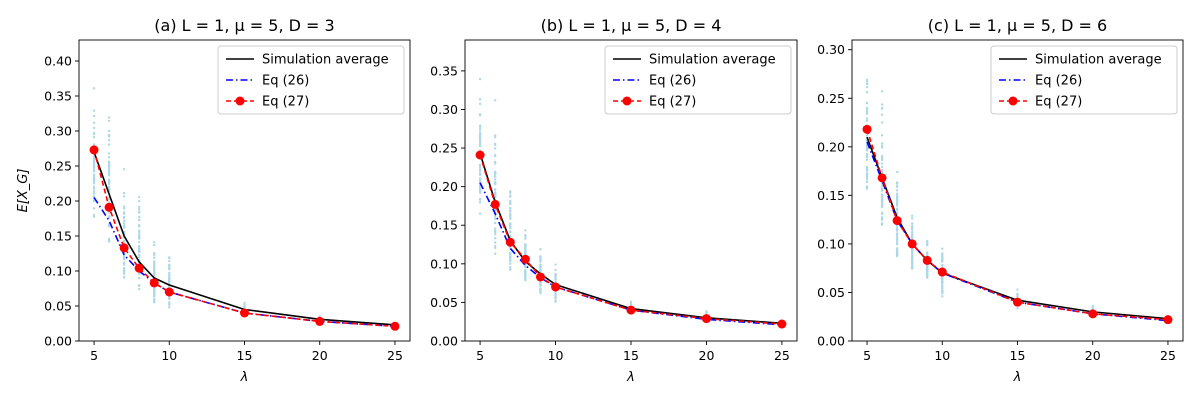 The width and height of the screenshot is (1200, 400). What do you see at coordinates (480, 355) in the screenshot?
I see `x-tick-label: 5` at bounding box center [480, 355].